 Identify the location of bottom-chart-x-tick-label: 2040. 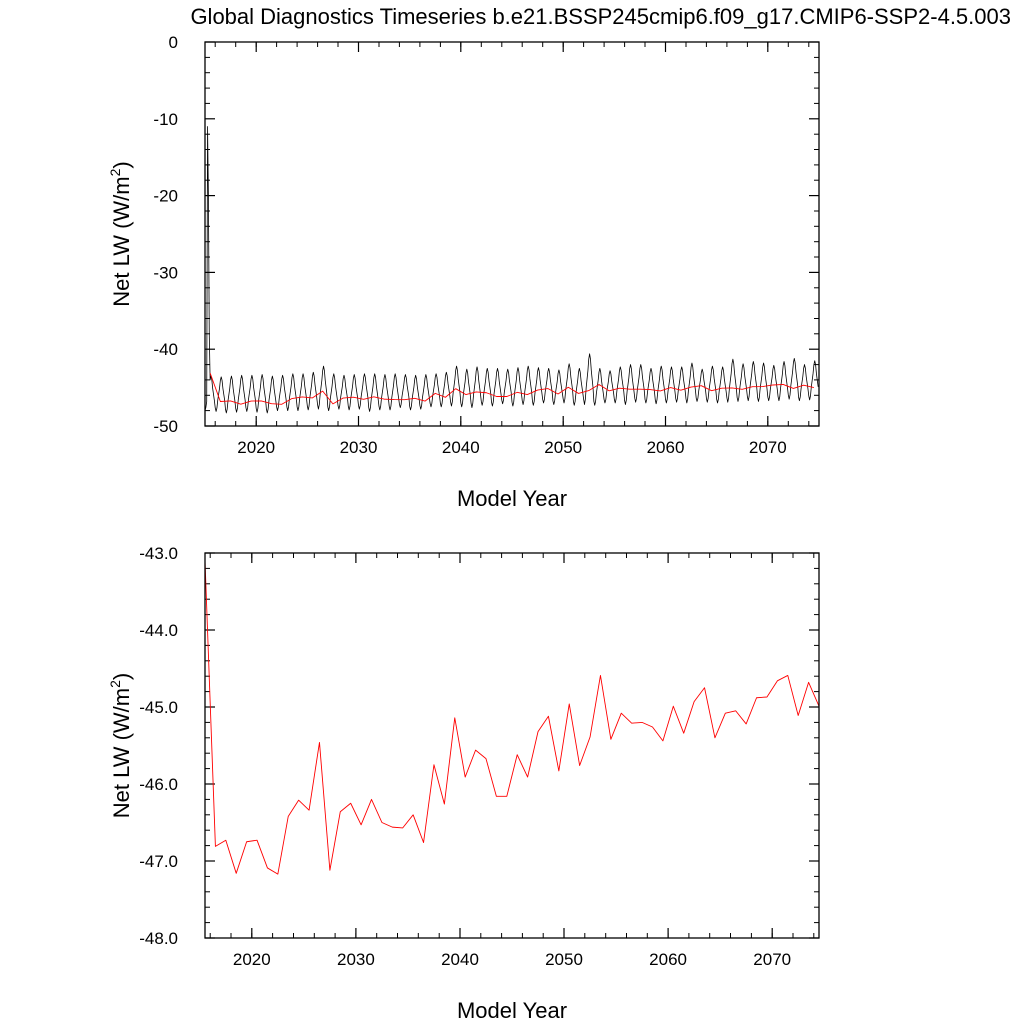
(460, 959).